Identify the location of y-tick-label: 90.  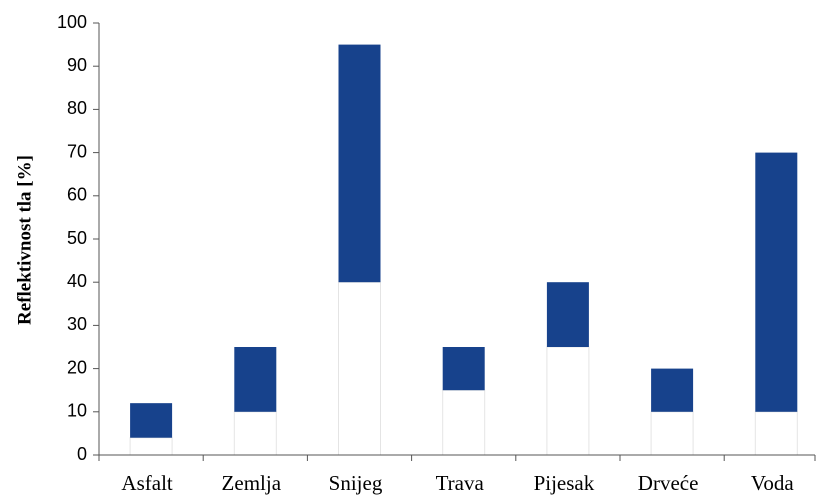
(77, 65).